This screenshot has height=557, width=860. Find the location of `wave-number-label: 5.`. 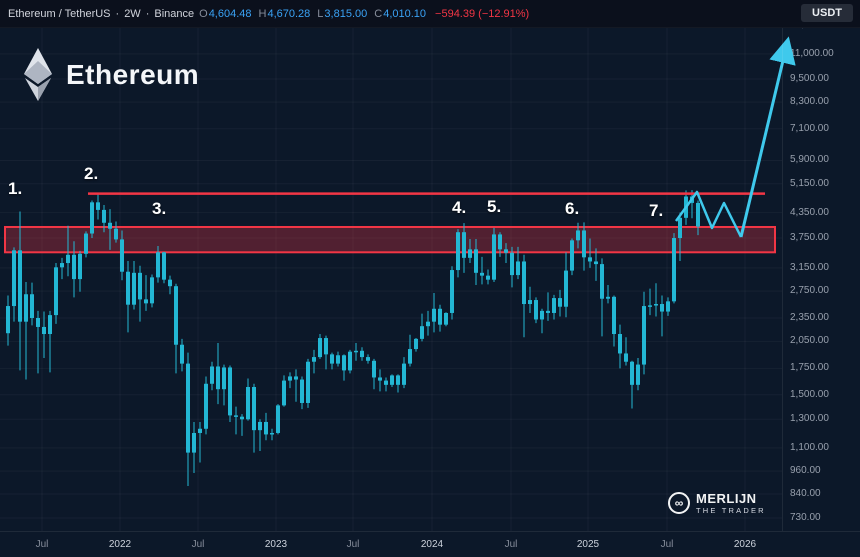

wave-number-label: 5. is located at coordinates (494, 206).